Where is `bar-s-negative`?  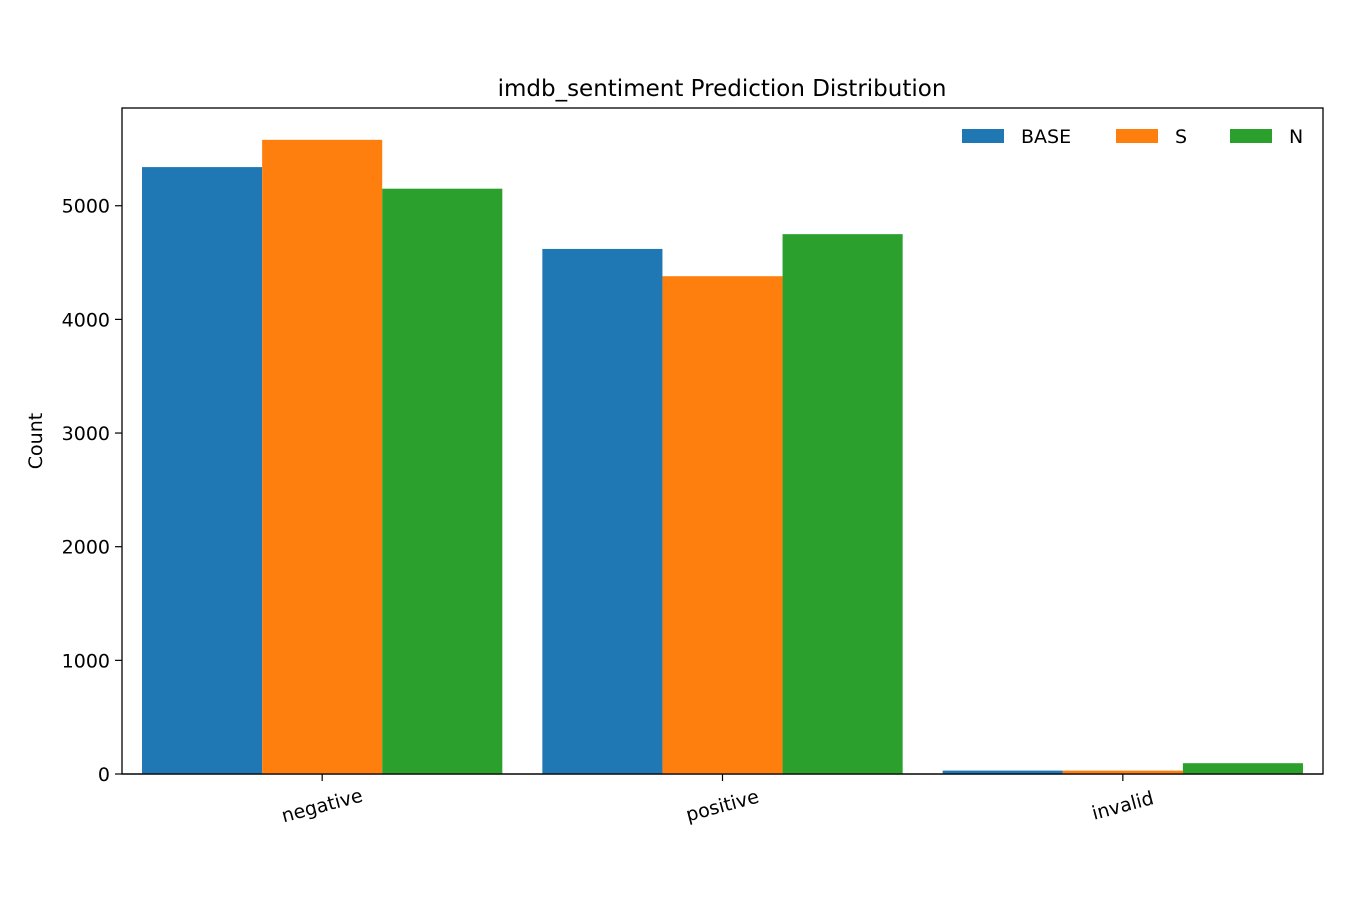 bar-s-negative is located at coordinates (322, 456).